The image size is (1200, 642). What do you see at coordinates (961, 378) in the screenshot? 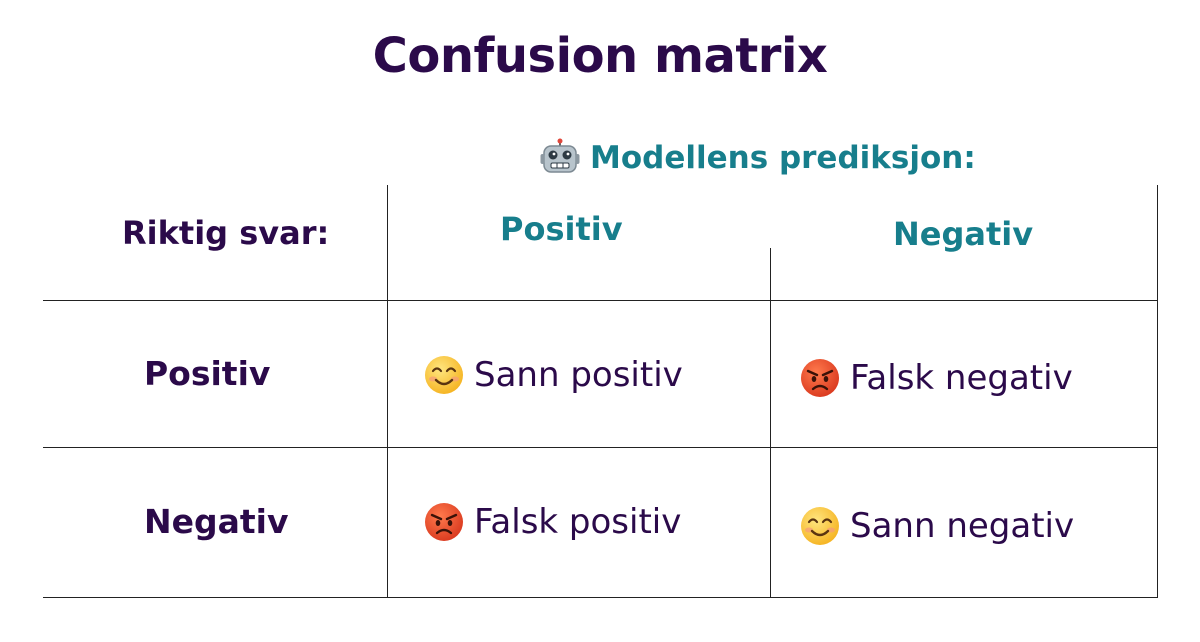
I see `cell-label: Falsk negativ` at bounding box center [961, 378].